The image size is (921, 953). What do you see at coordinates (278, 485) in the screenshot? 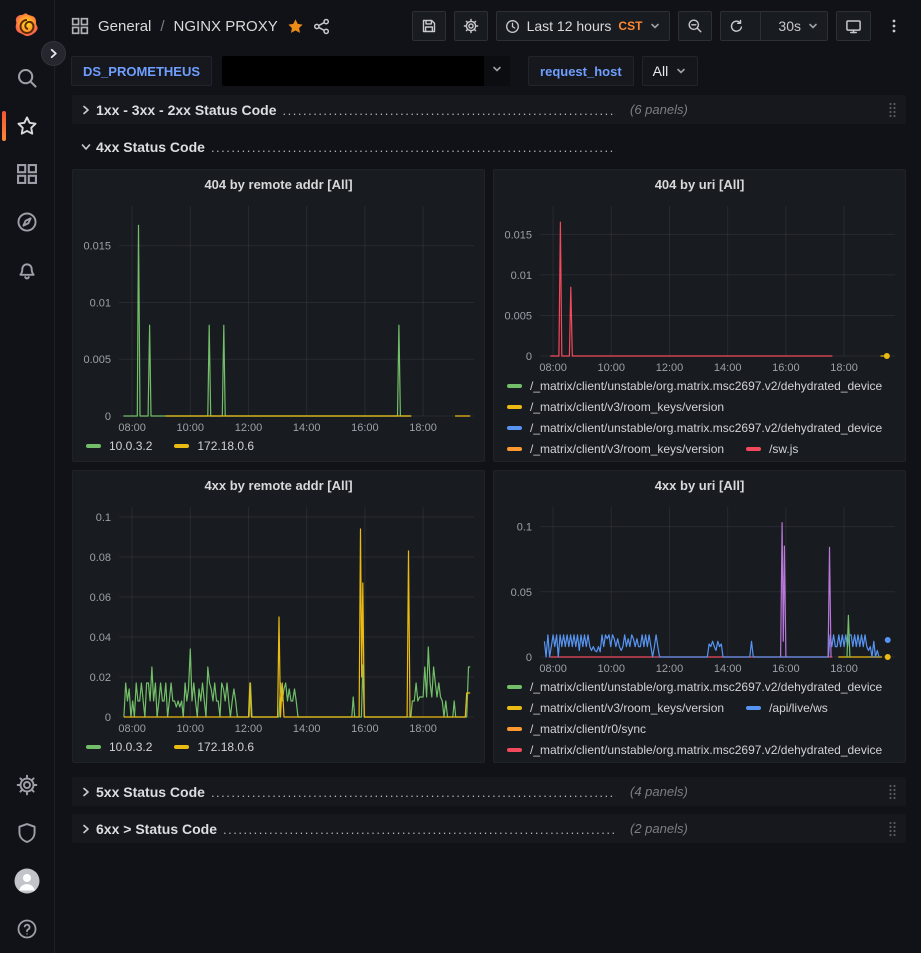
I see `panel-title: 4xx by remote addr [All]` at bounding box center [278, 485].